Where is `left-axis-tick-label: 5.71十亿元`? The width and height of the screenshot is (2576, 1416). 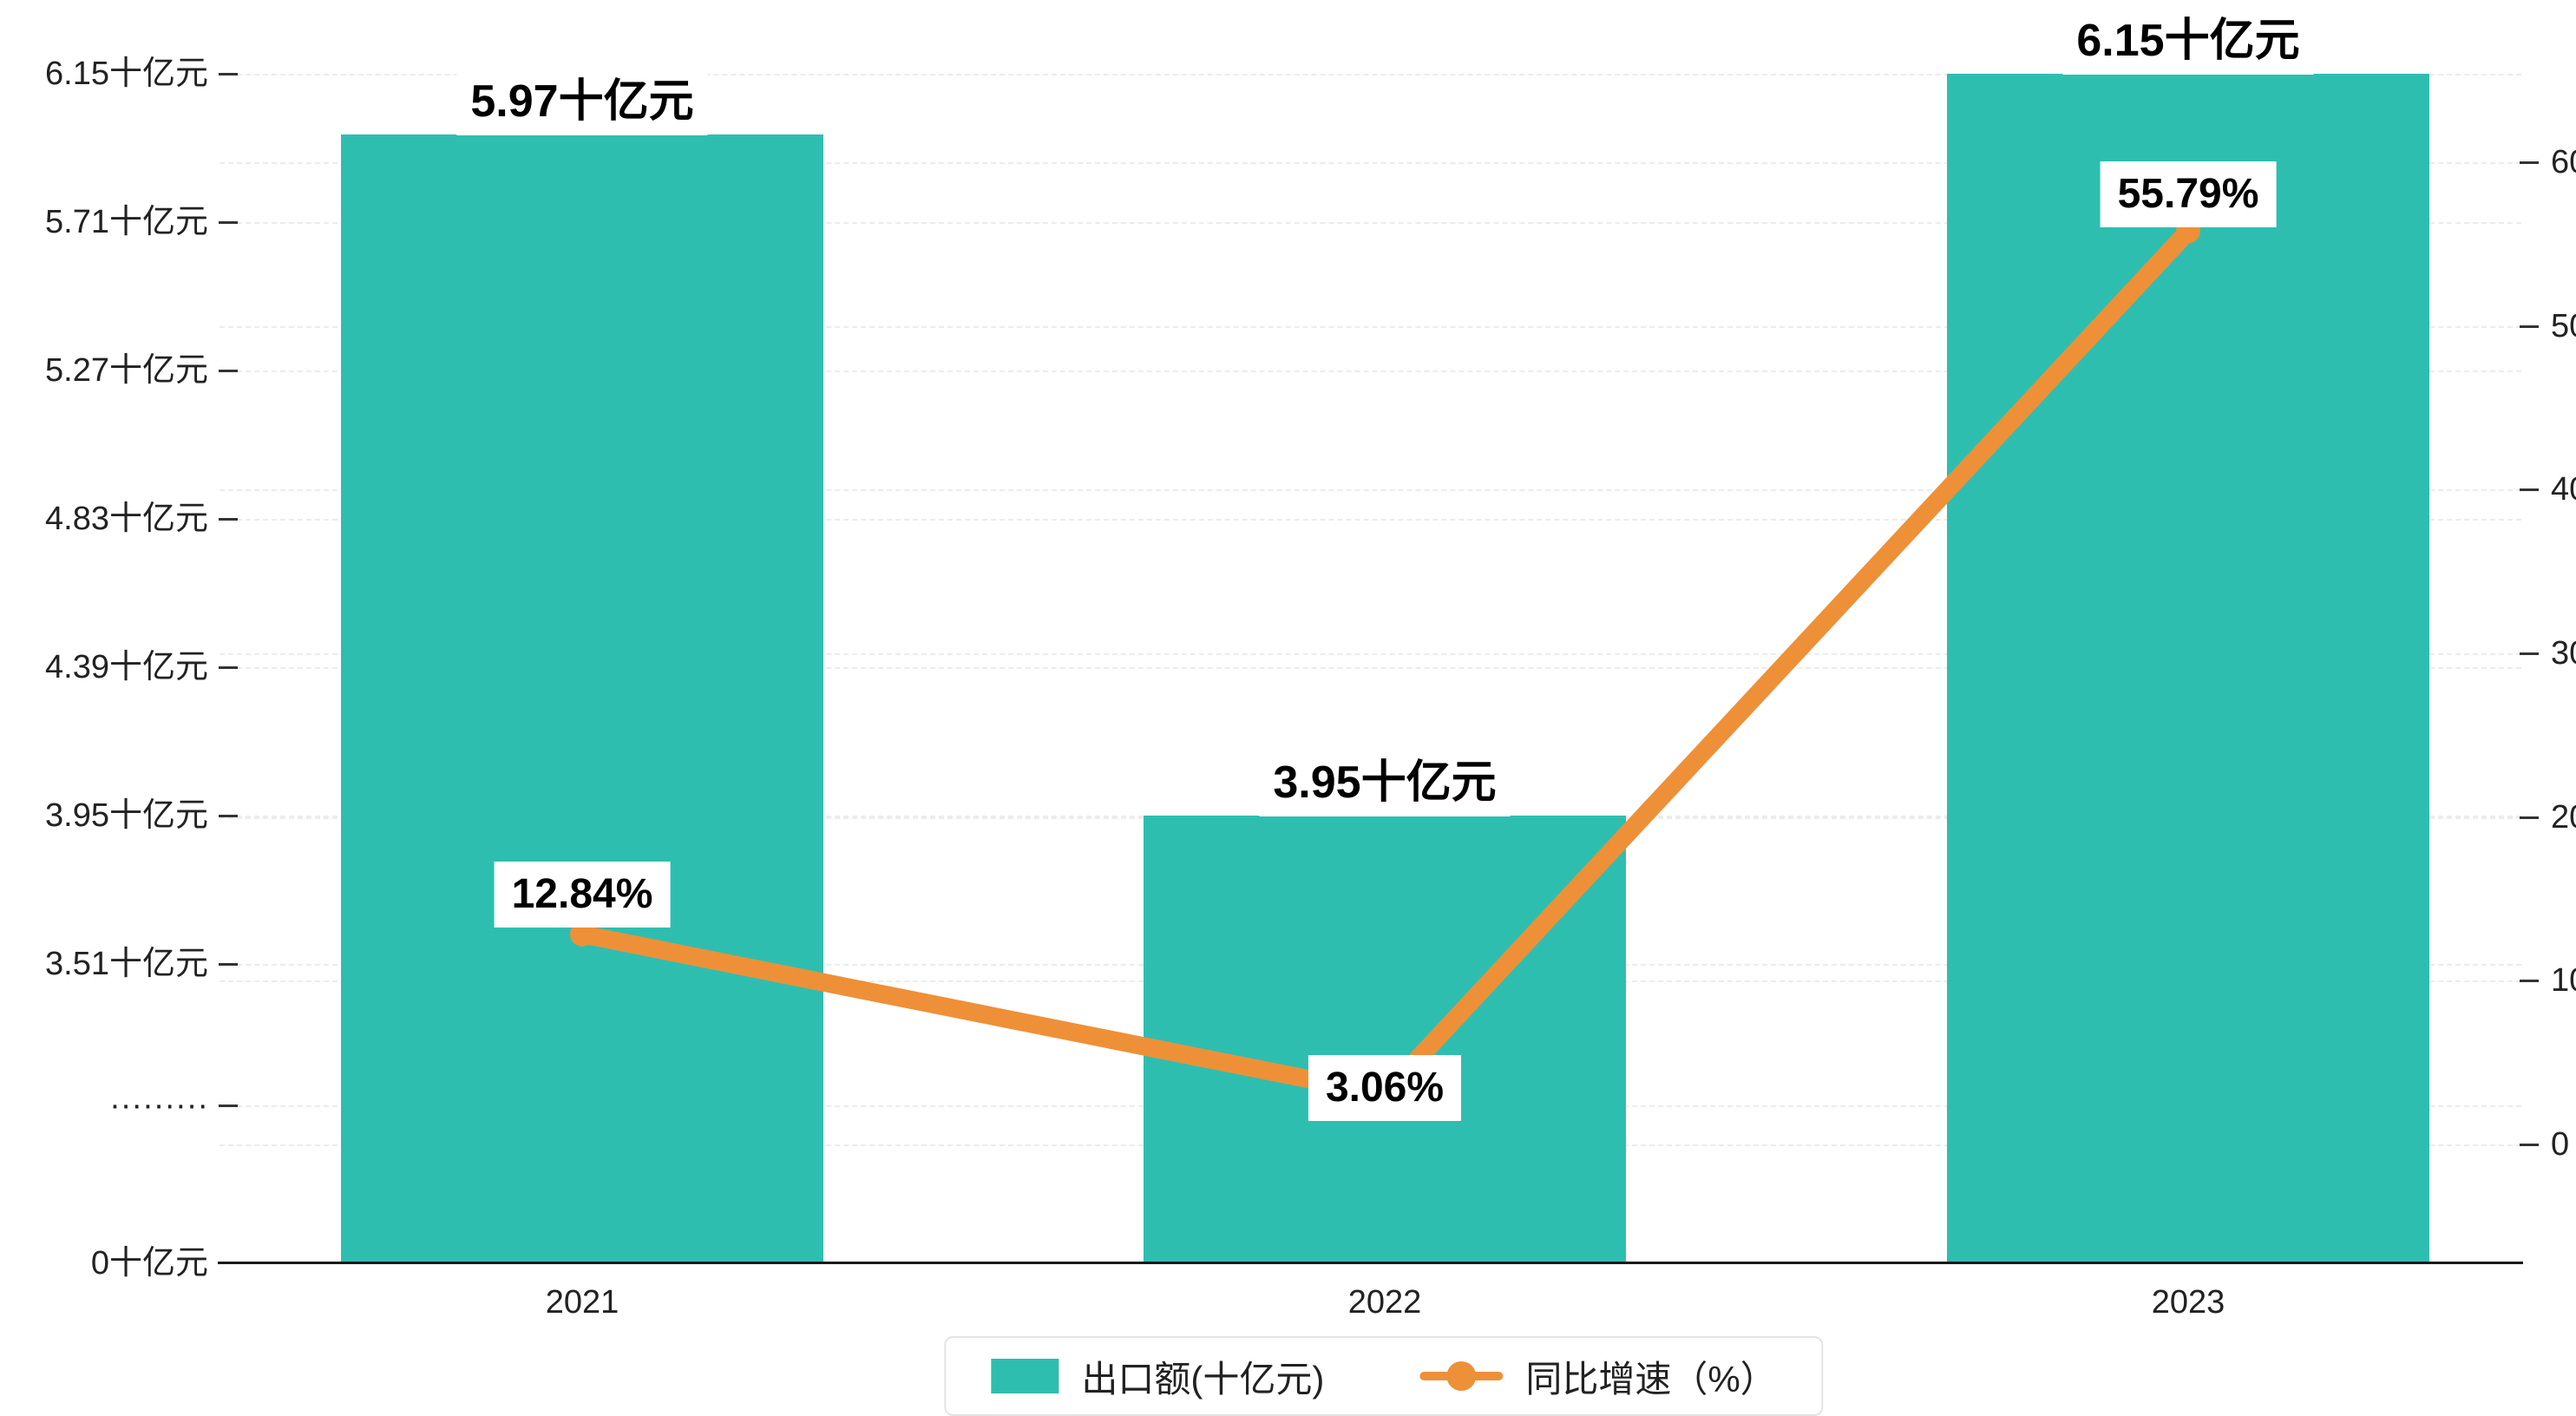
left-axis-tick-label: 5.71十亿元 is located at coordinates (126, 222).